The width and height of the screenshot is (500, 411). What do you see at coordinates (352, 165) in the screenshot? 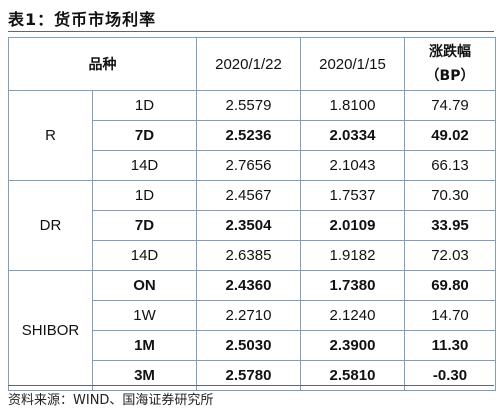
I see `rate-date-2-cell: 2.1043` at bounding box center [352, 165].